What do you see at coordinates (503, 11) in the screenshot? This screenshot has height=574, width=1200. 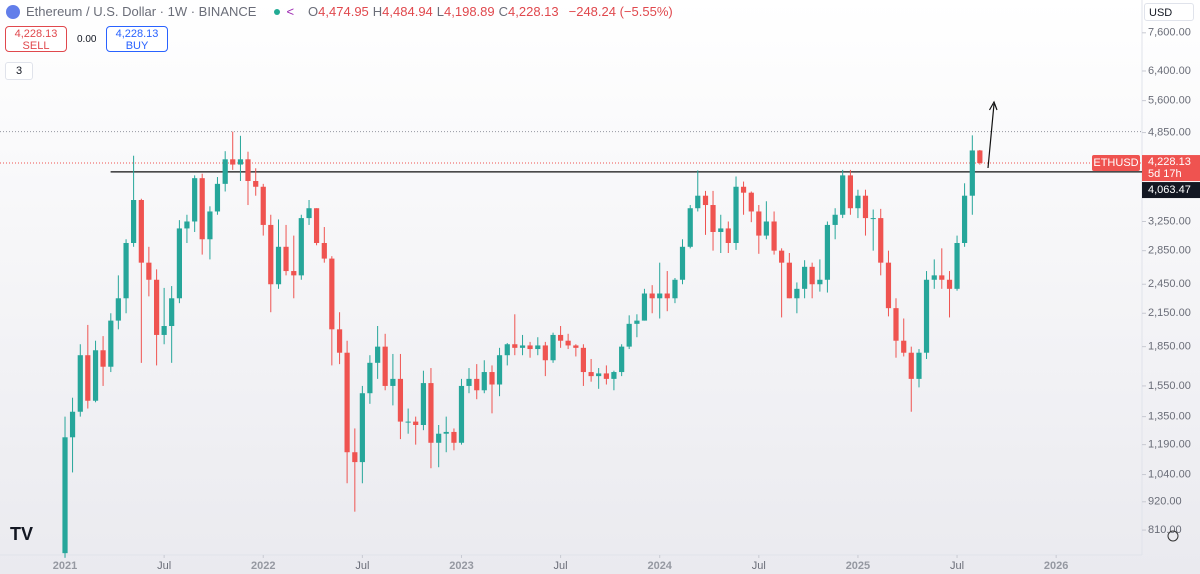 I see `ohlc-label: C` at bounding box center [503, 11].